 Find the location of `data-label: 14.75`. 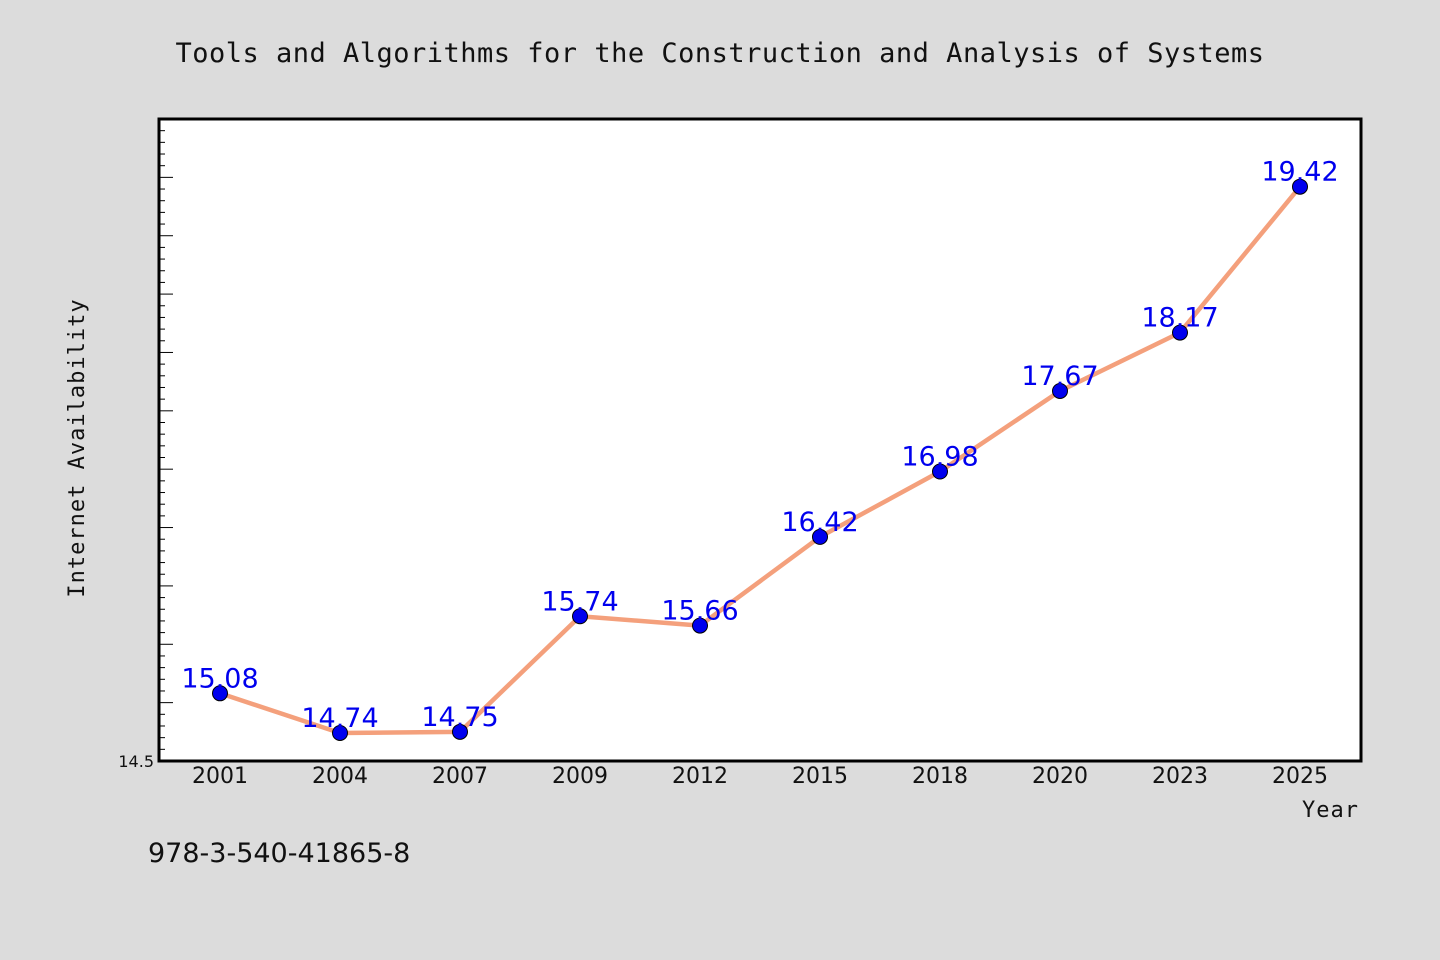

data-label: 14.75 is located at coordinates (459, 717).